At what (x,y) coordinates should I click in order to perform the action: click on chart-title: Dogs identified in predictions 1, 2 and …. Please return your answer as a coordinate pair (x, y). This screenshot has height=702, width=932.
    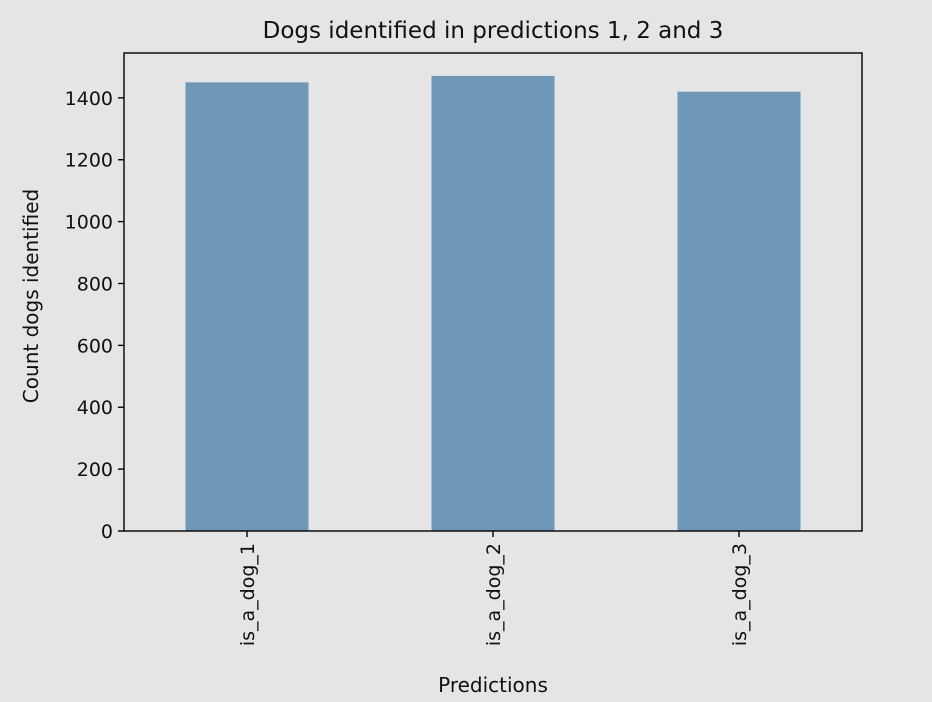
    Looking at the image, I should click on (493, 31).